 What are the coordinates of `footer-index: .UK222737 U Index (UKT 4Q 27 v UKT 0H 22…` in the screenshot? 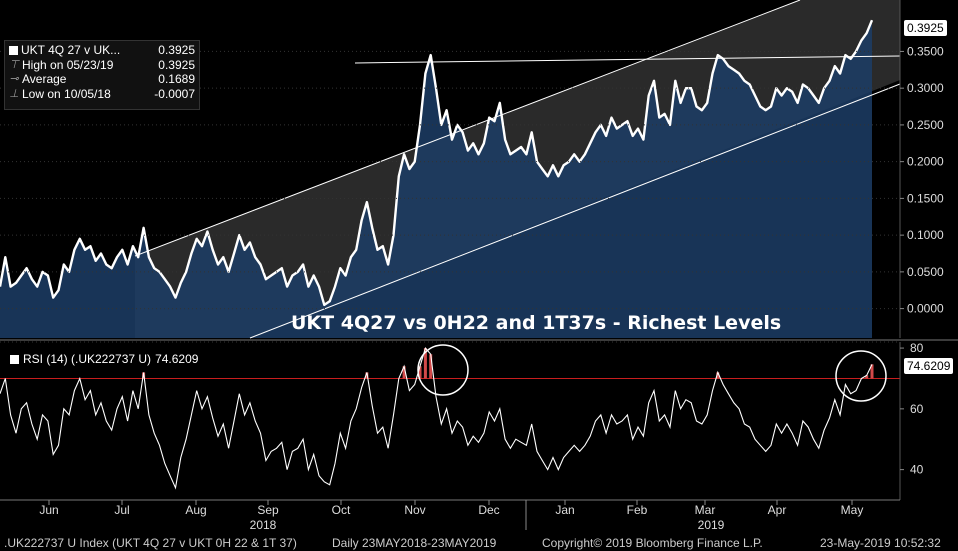 It's located at (150, 543).